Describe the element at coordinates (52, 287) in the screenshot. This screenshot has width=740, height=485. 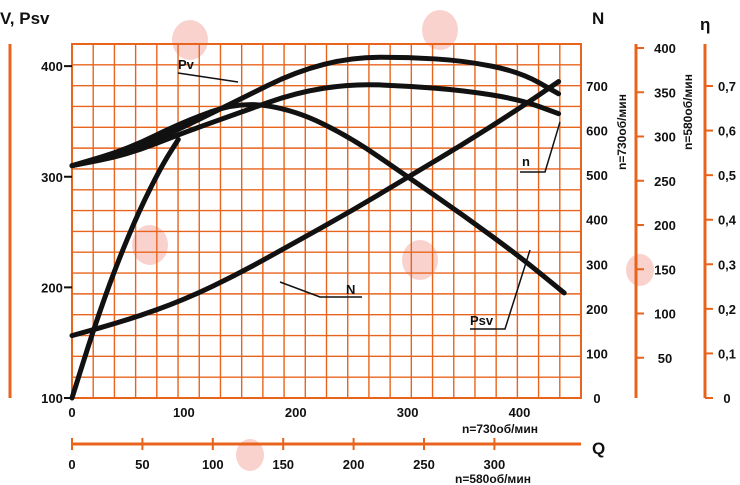
I see `left-tick-label: 200` at that location.